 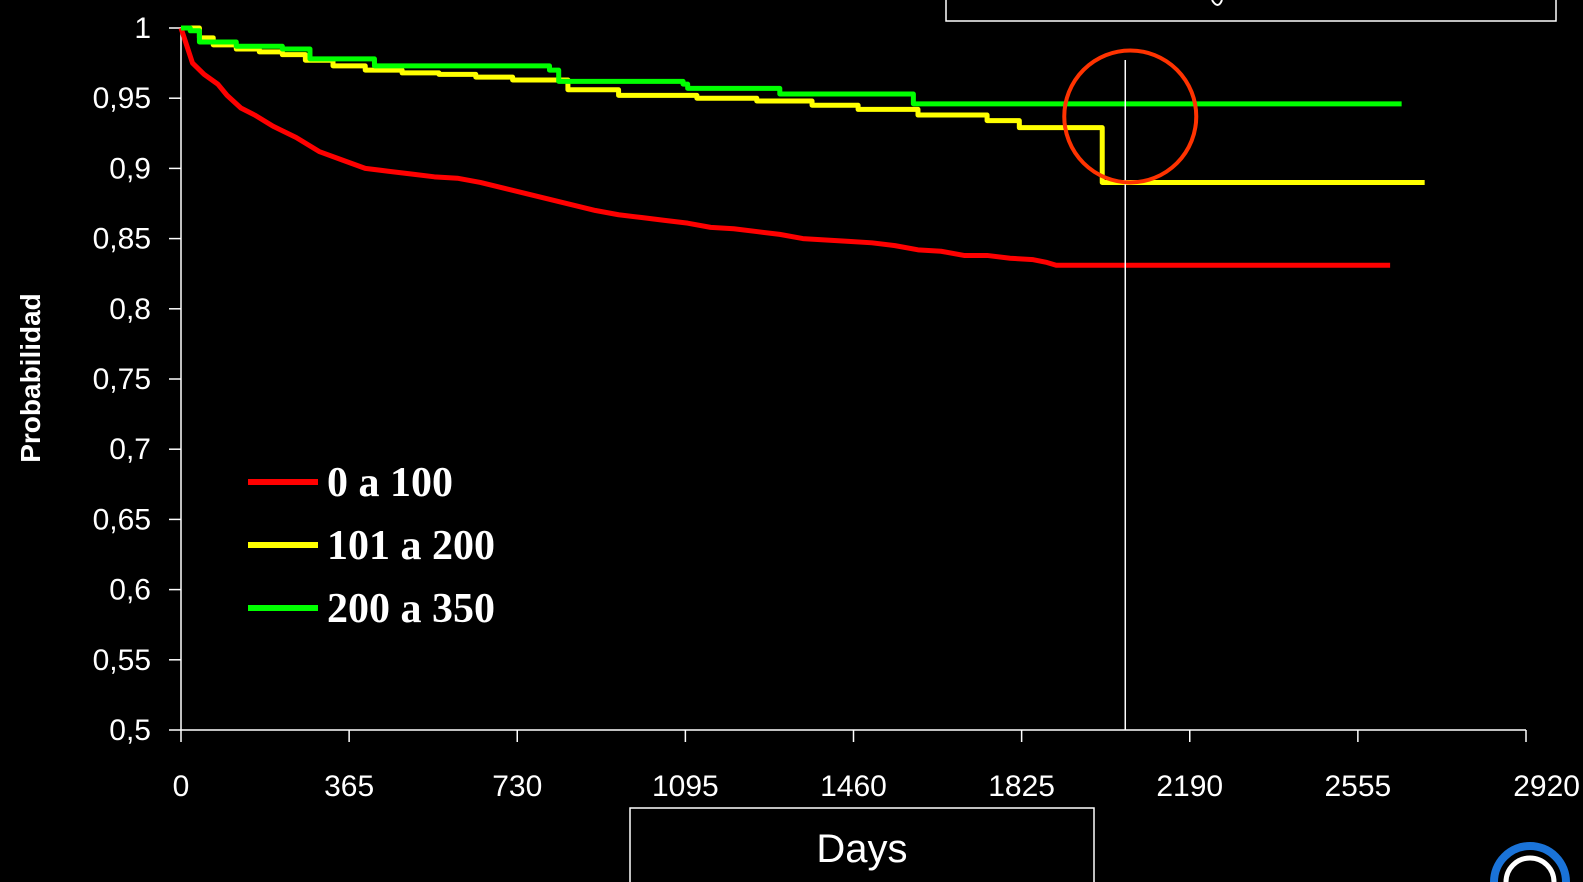 What do you see at coordinates (122, 660) in the screenshot?
I see `y-tick-label: 0,55` at bounding box center [122, 660].